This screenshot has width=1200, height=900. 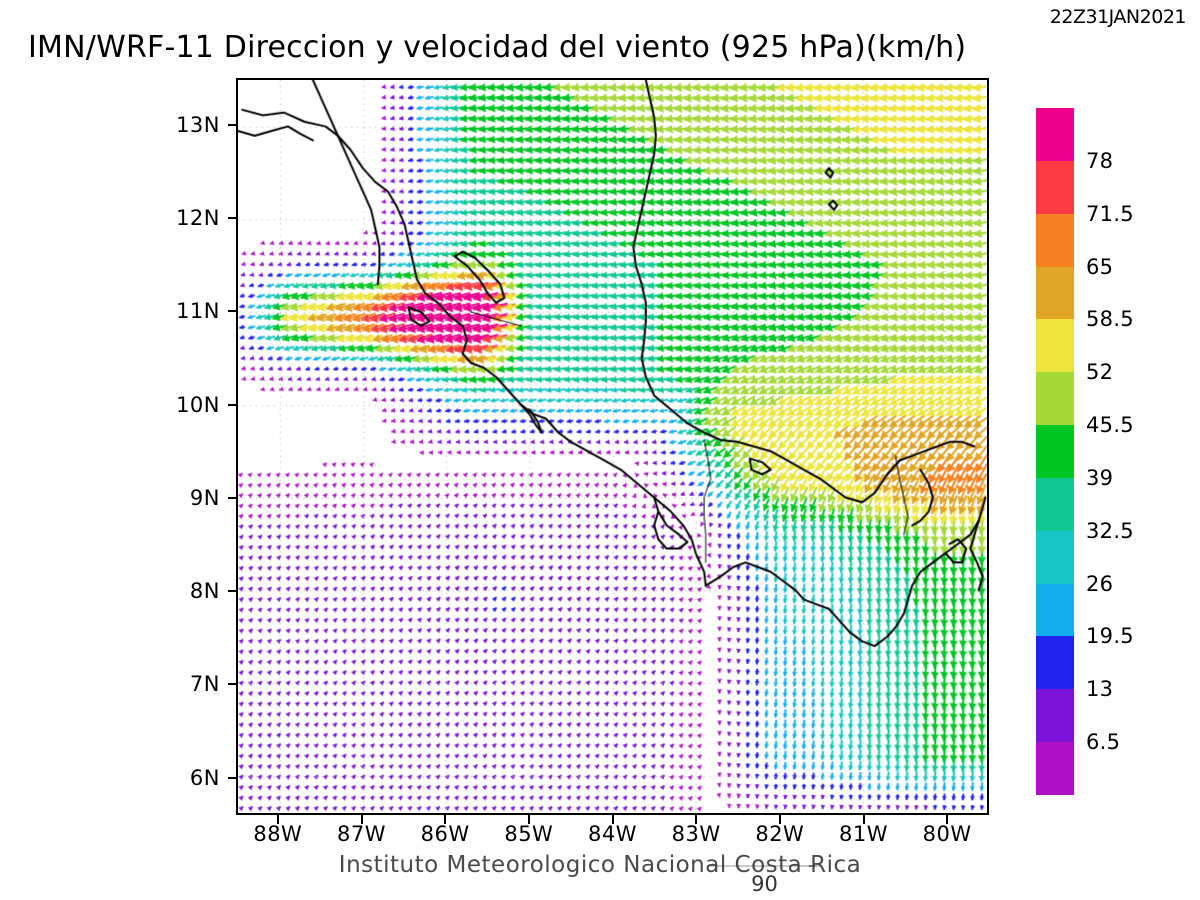 What do you see at coordinates (1100, 583) in the screenshot?
I see `colorbar-label-26: 26` at bounding box center [1100, 583].